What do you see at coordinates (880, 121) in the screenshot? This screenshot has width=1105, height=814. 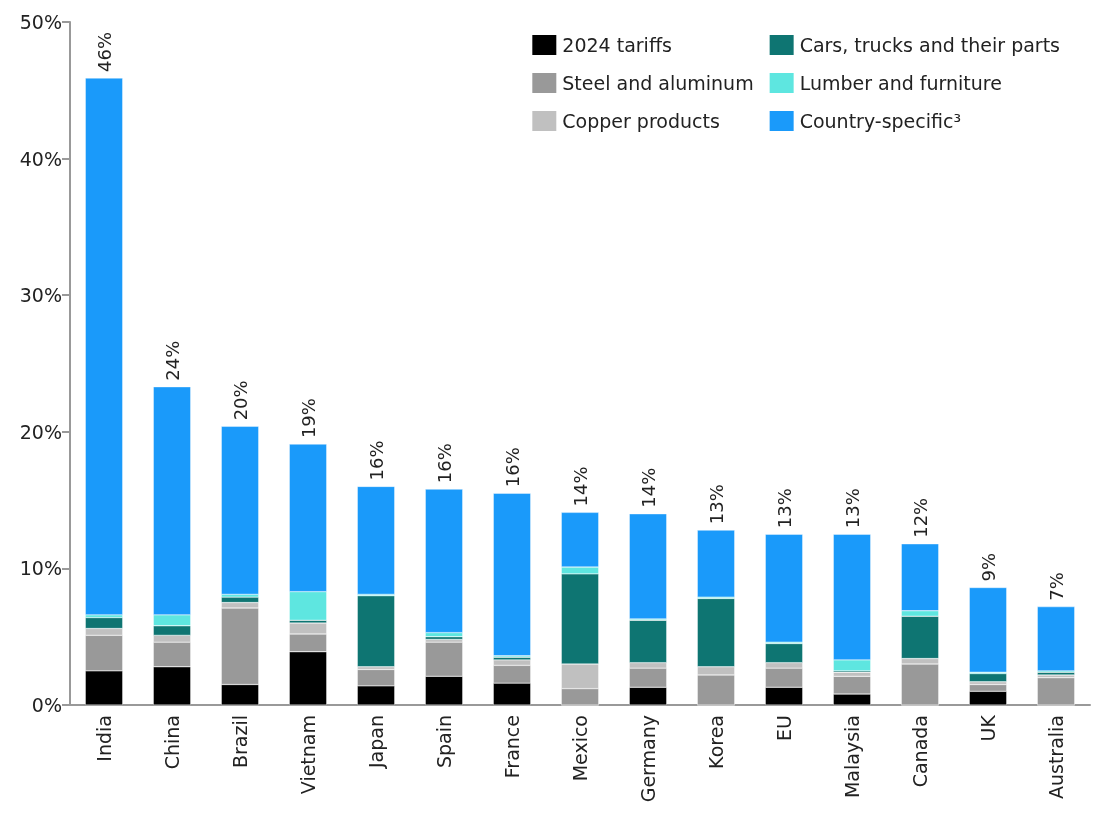 I see `legend-label: Country-specific³` at bounding box center [880, 121].